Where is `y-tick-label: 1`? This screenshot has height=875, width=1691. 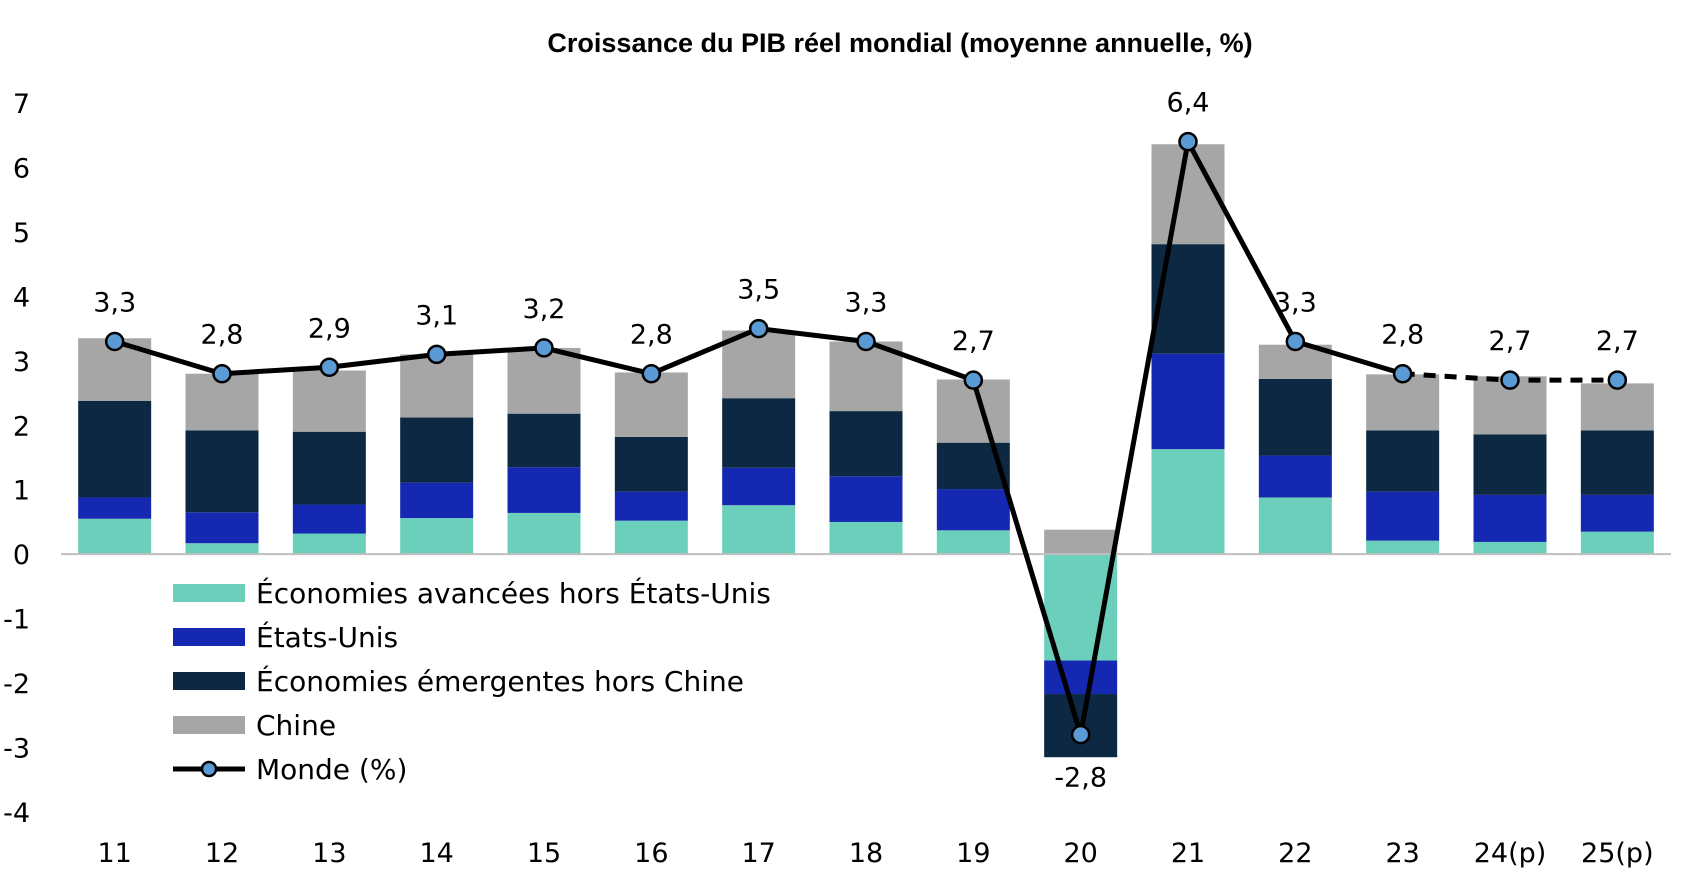
y-tick-label: 1 is located at coordinates (21, 491).